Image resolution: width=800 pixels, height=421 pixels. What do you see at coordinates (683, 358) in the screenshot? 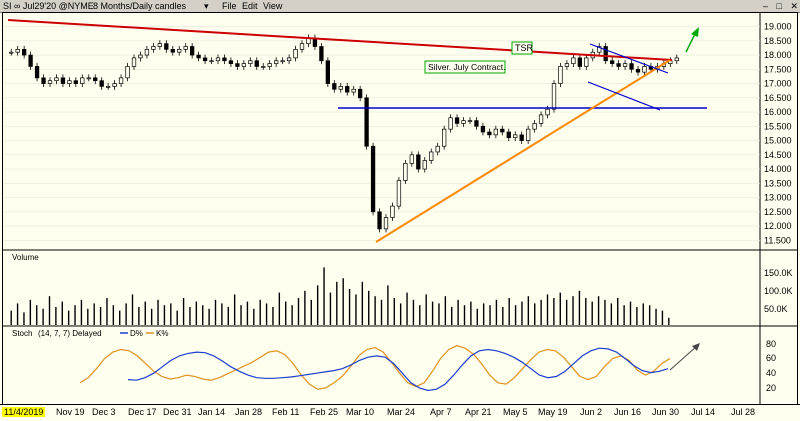
I see `stoch-arrow-line` at bounding box center [683, 358].